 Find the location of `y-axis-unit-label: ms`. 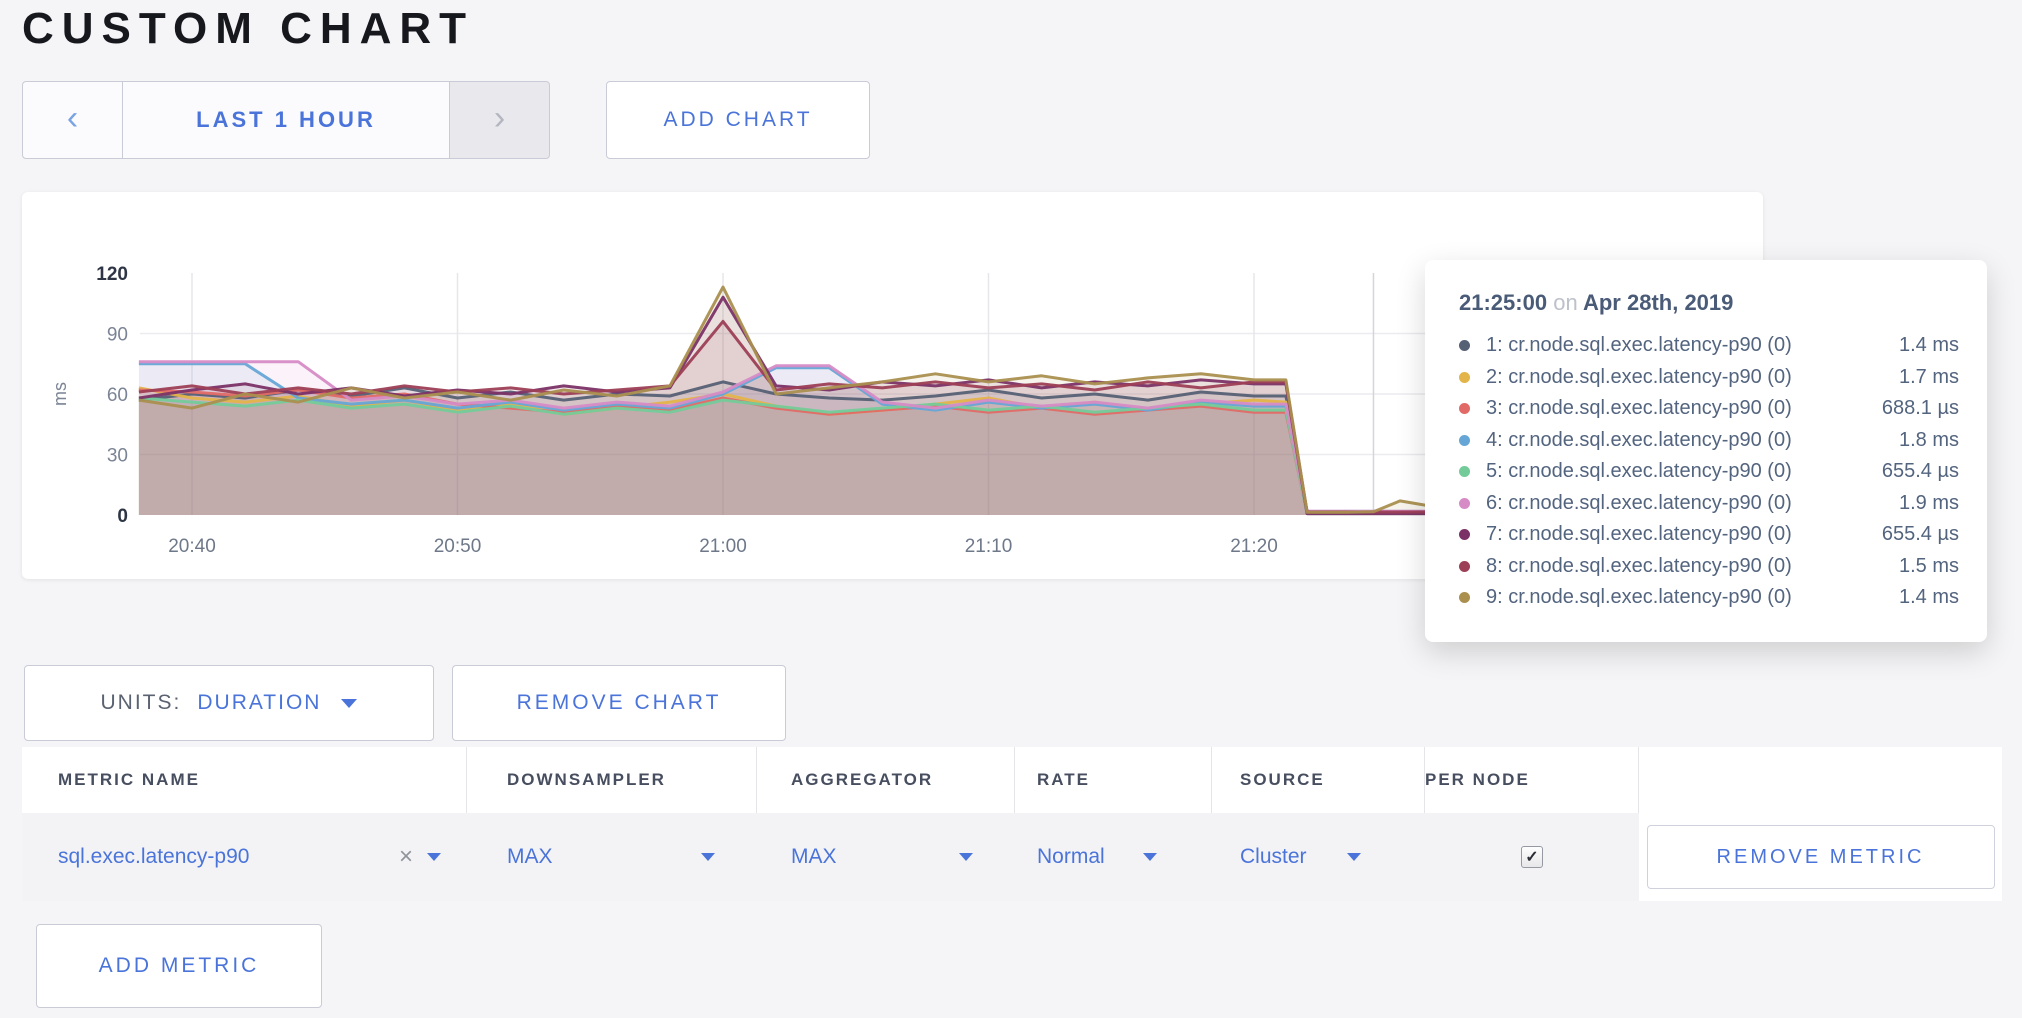

y-axis-unit-label: ms is located at coordinates (60, 394).